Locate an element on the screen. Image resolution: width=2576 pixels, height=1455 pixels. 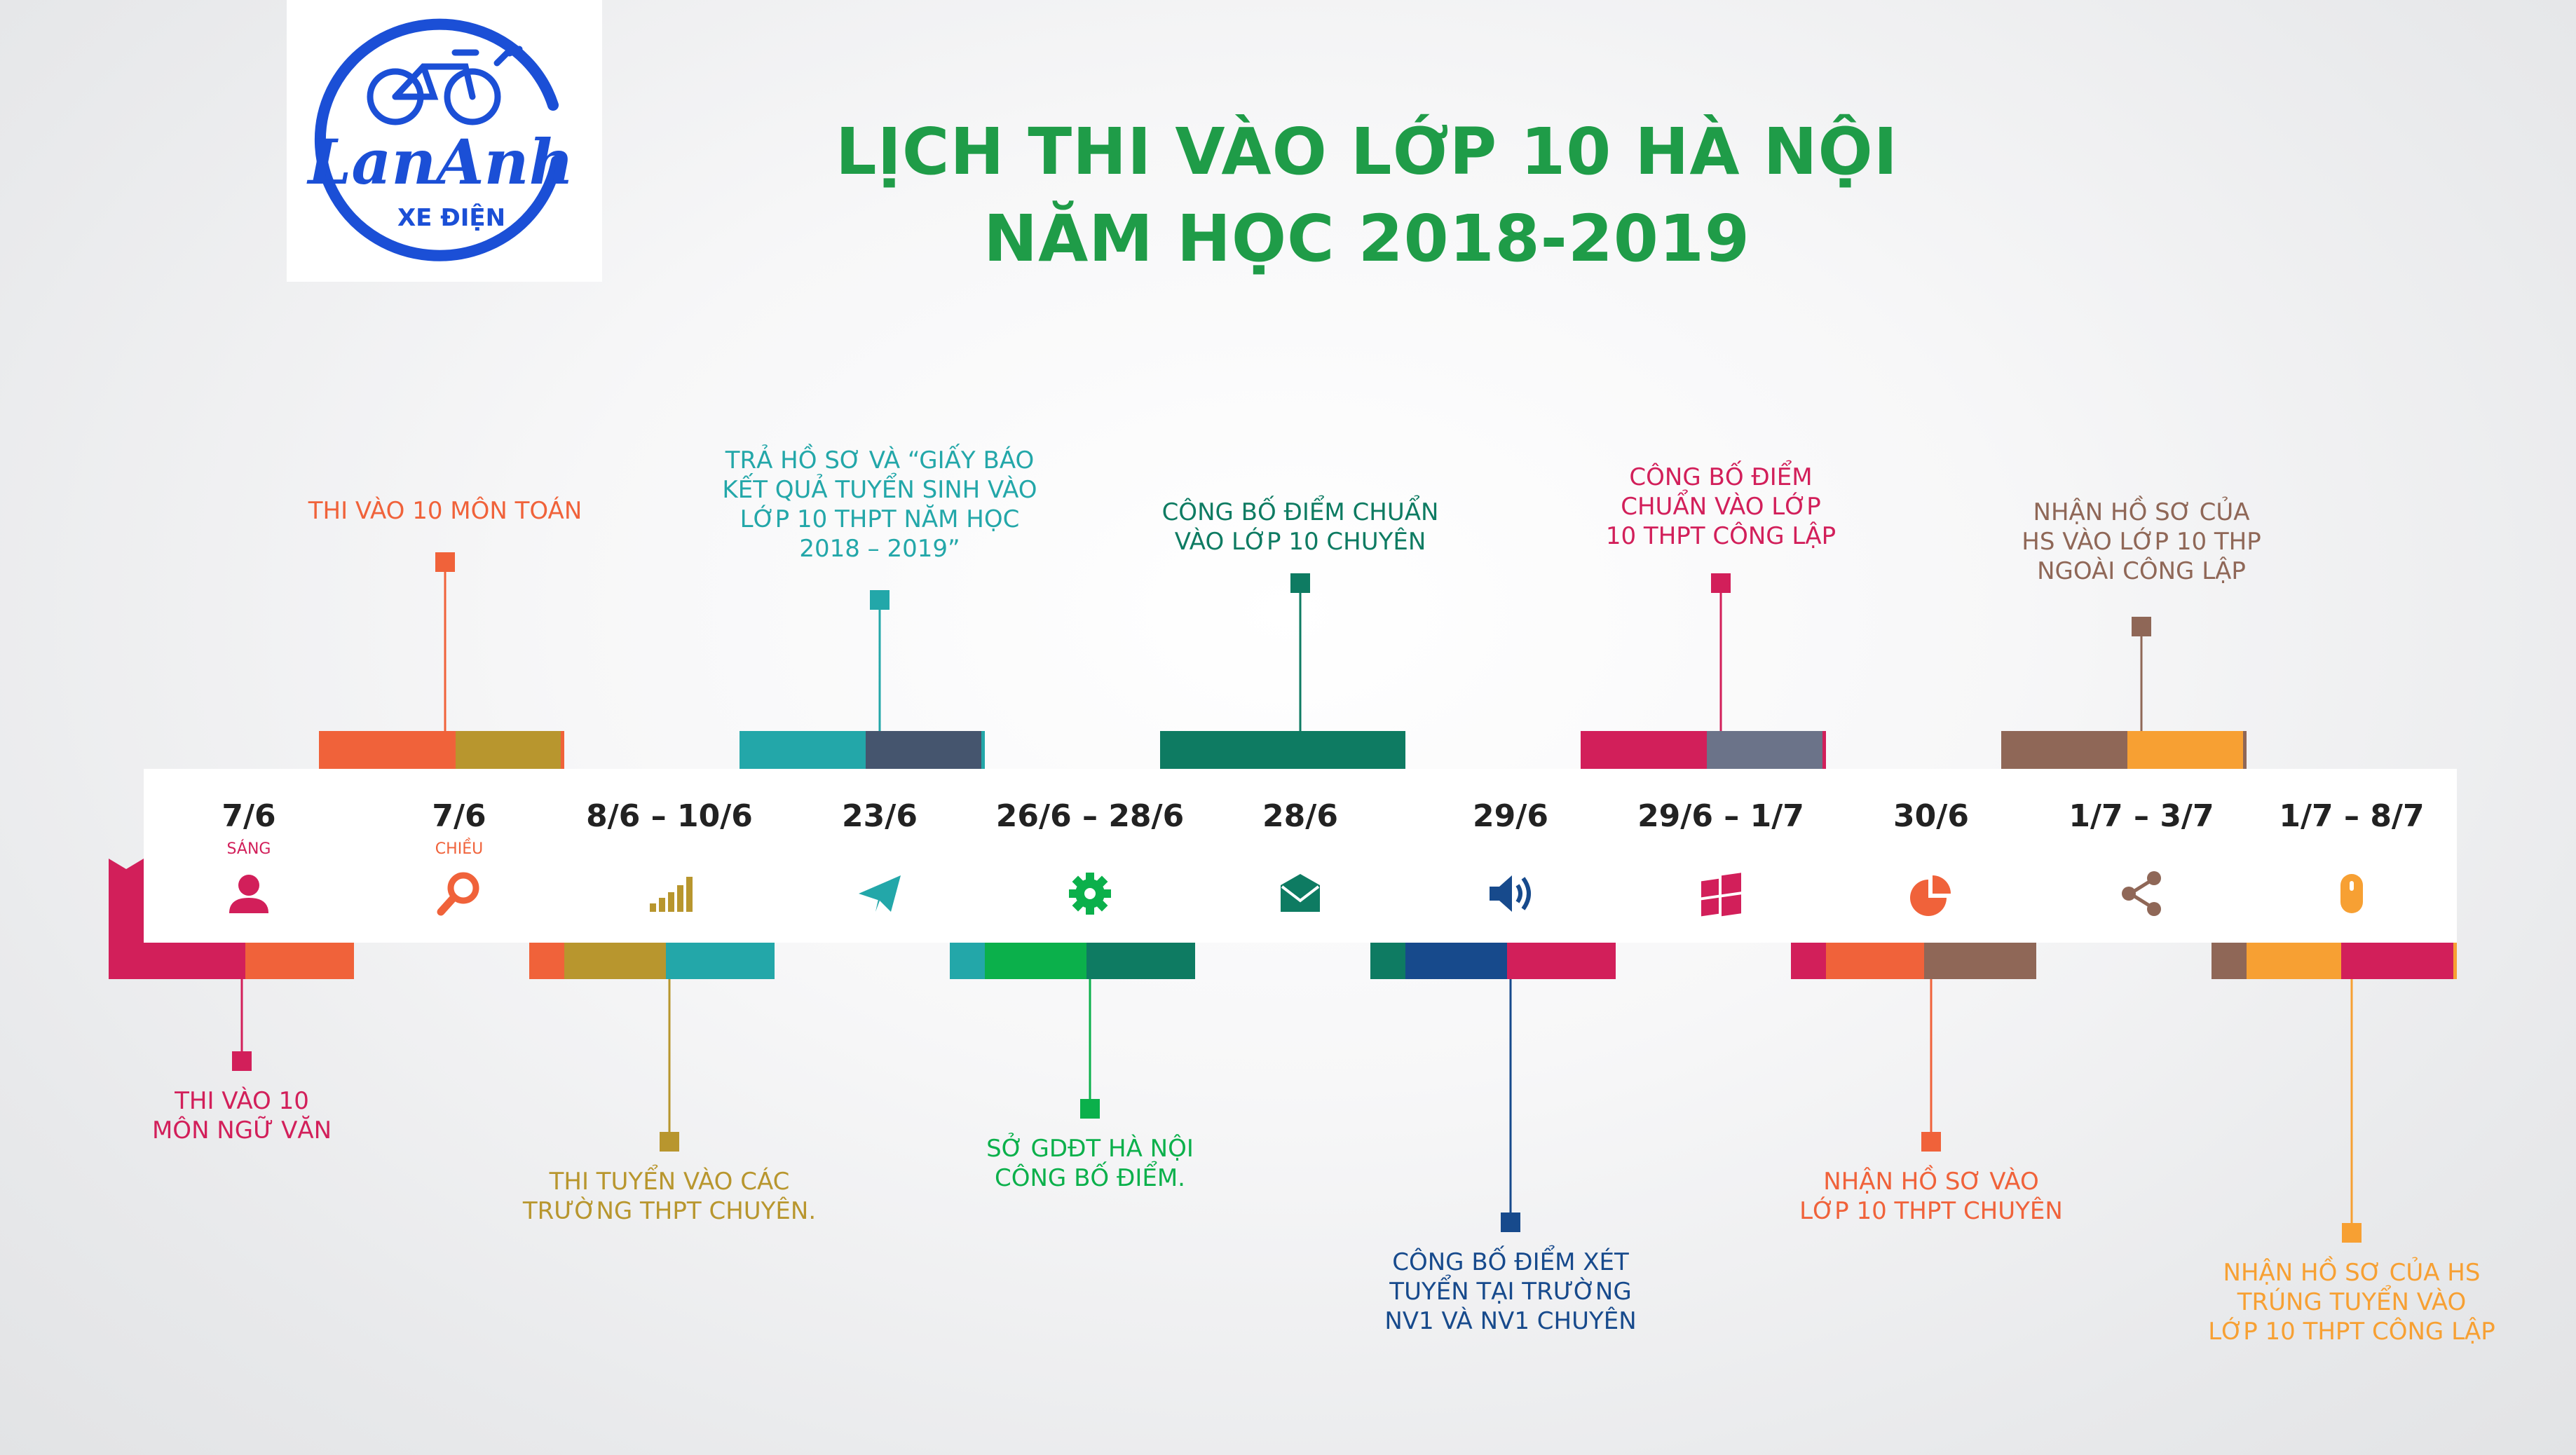
logo-brand-text: LanAnh is located at coordinates (439, 161).